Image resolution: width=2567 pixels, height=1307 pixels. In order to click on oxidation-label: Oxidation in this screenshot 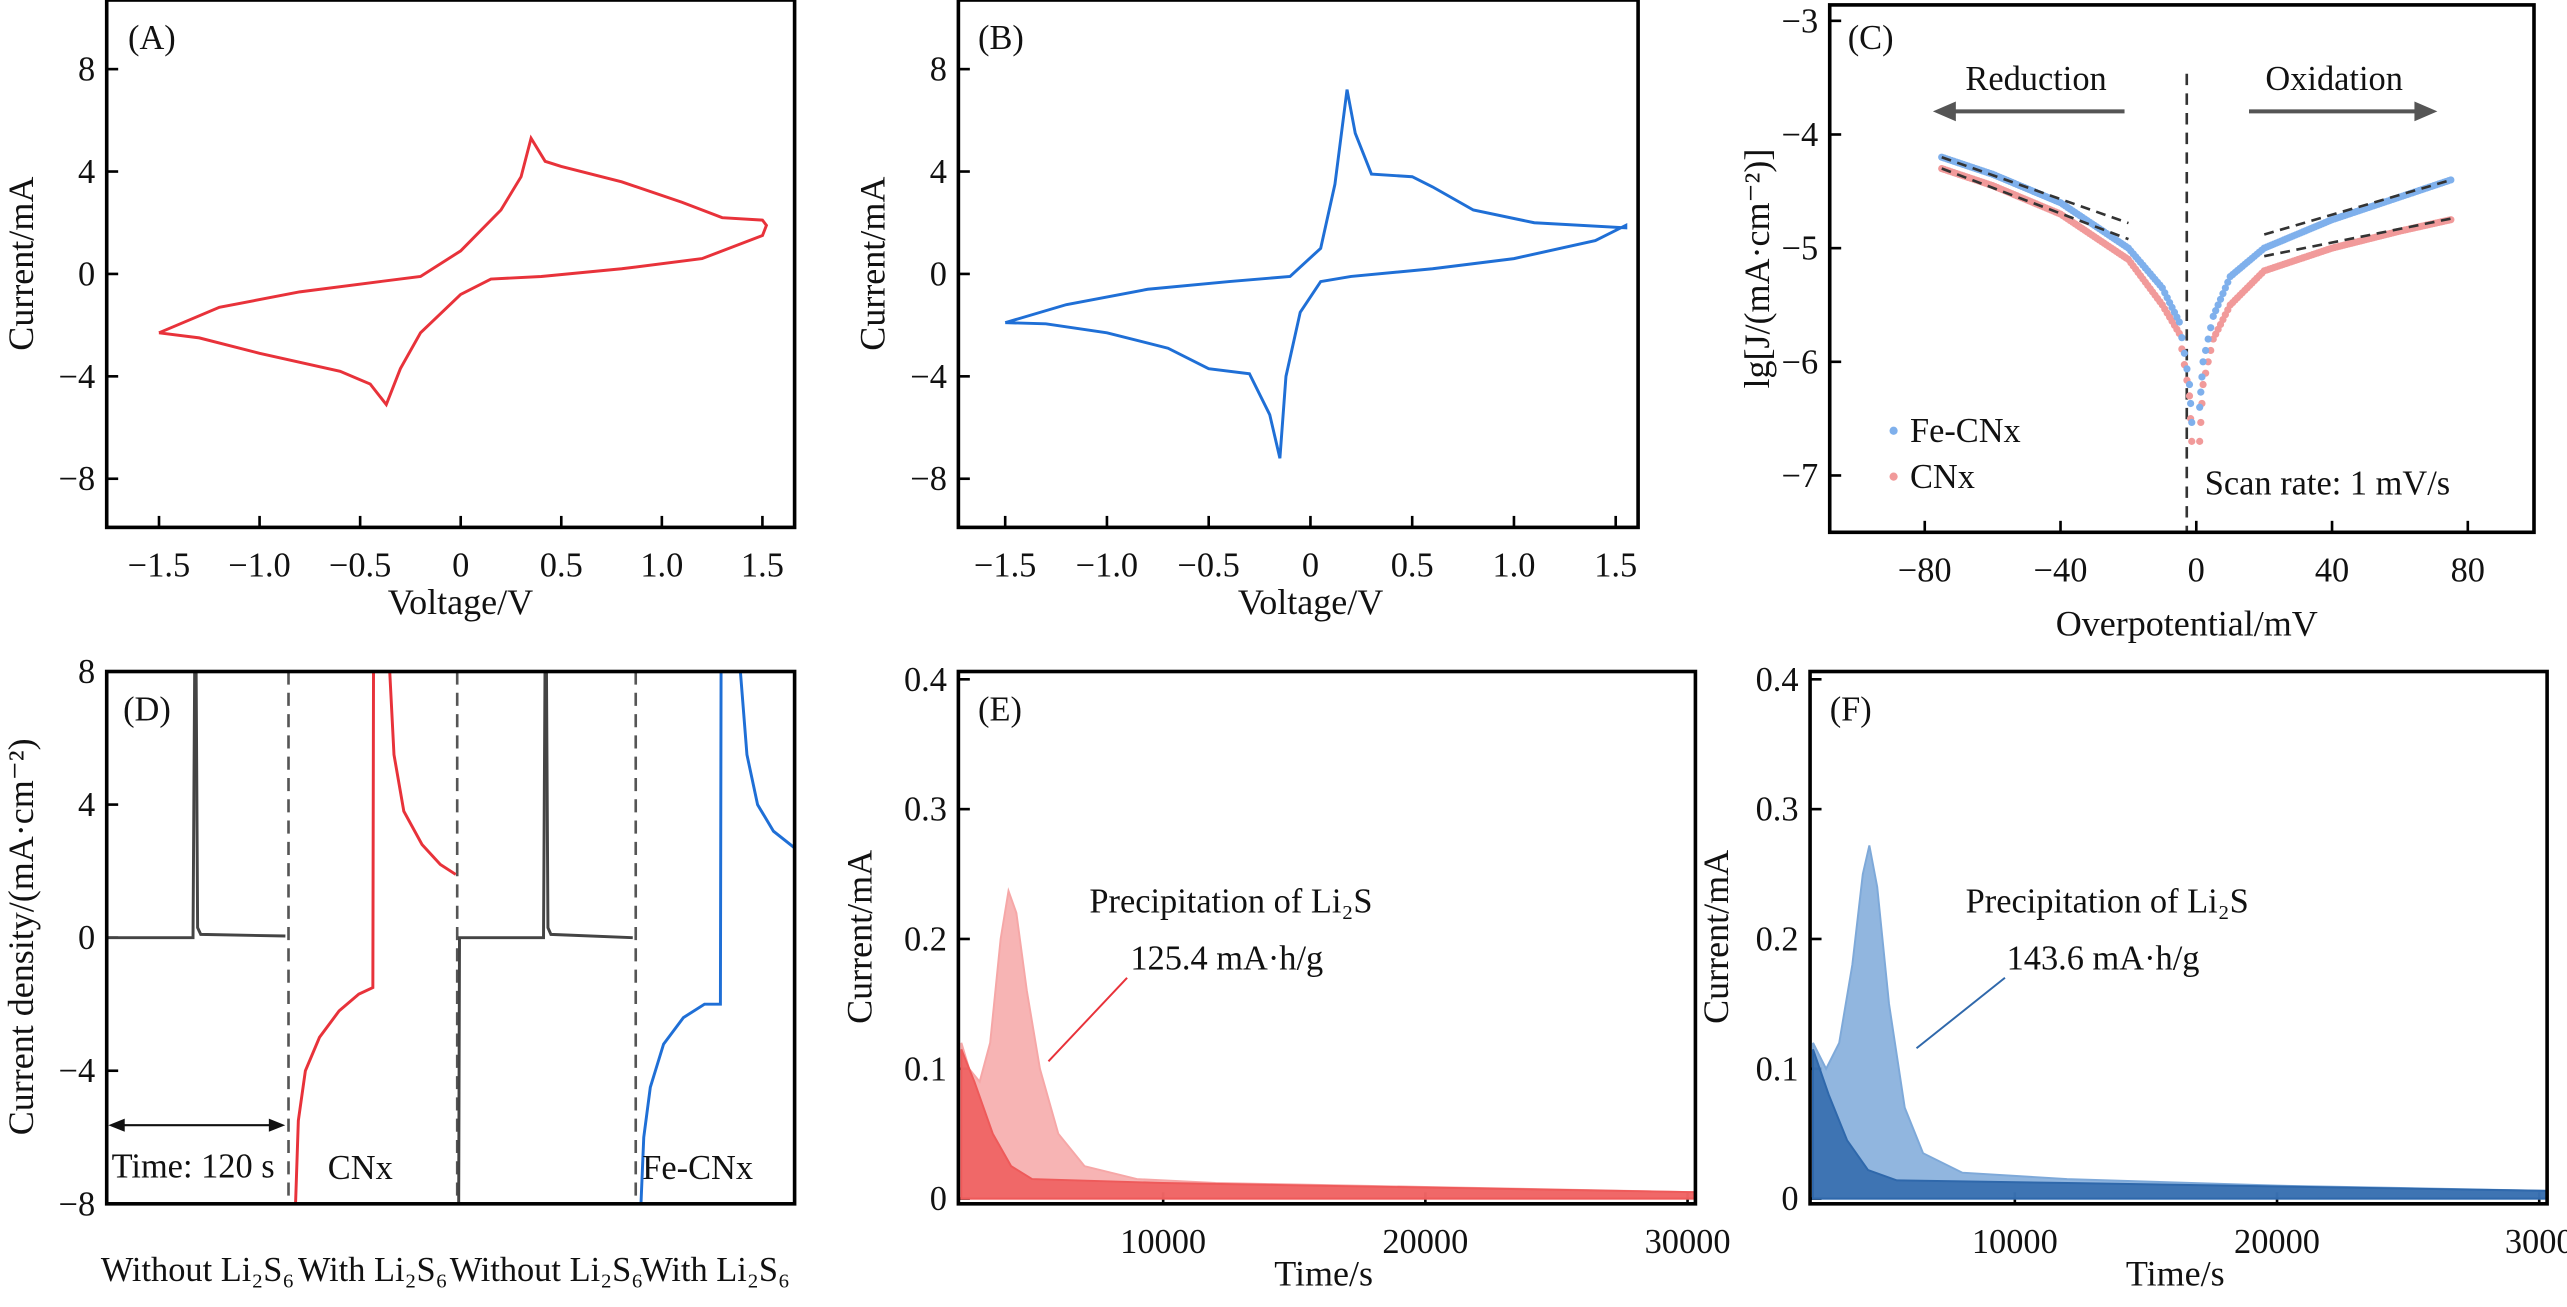, I will do `click(2333, 79)`.